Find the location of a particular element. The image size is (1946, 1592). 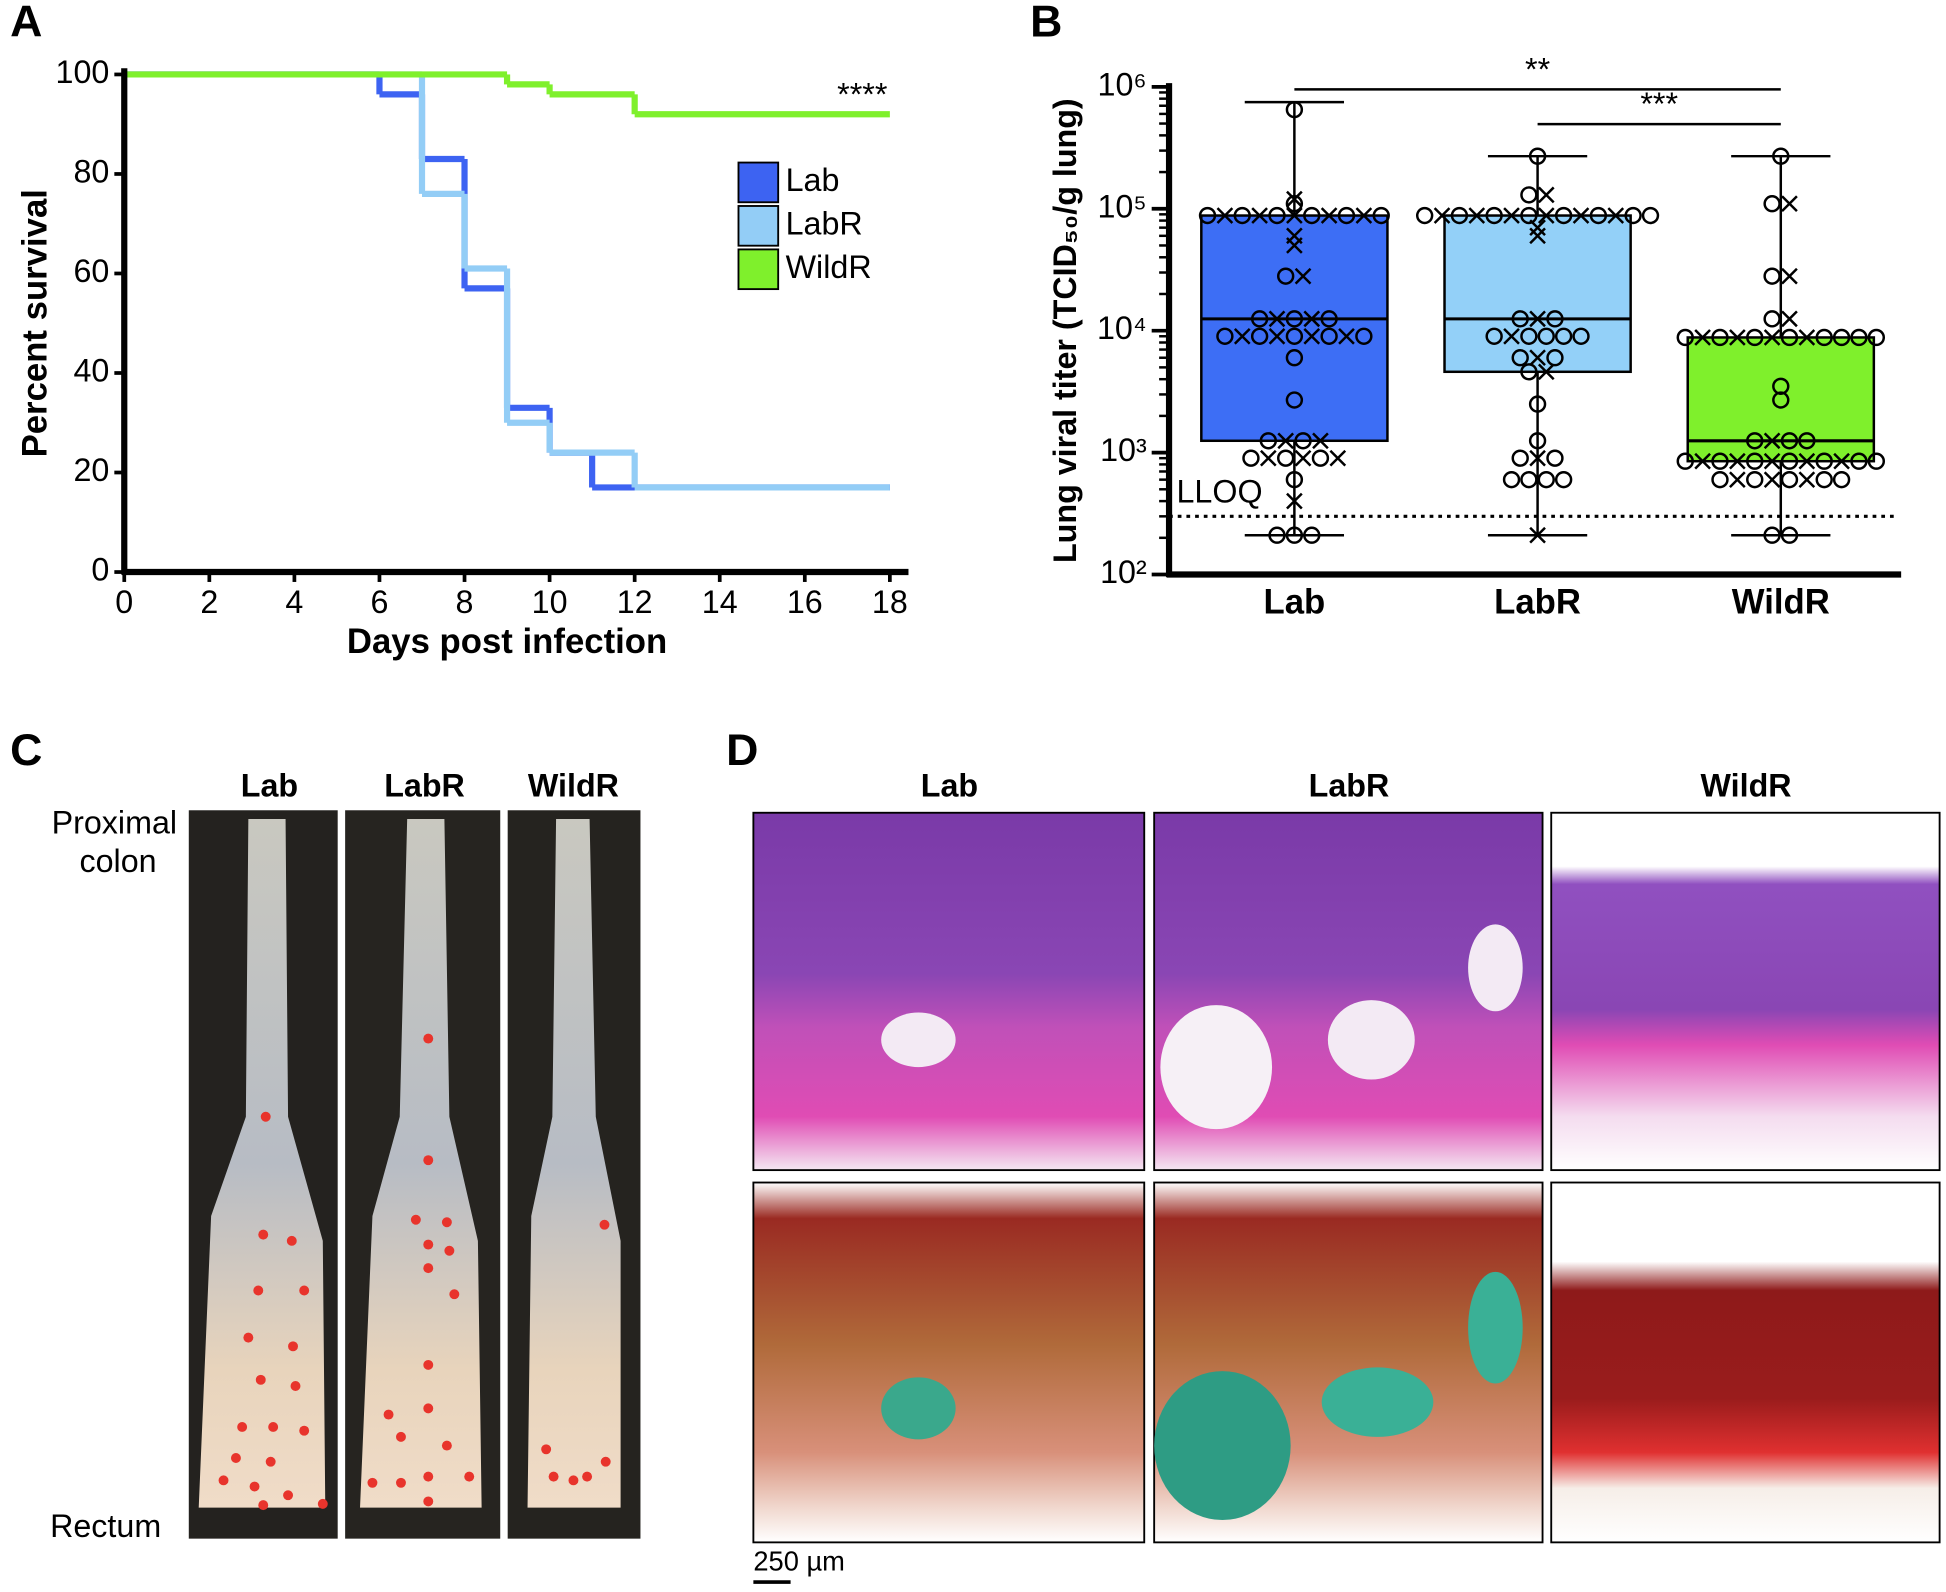

significance-label: ** is located at coordinates (1538, 69).